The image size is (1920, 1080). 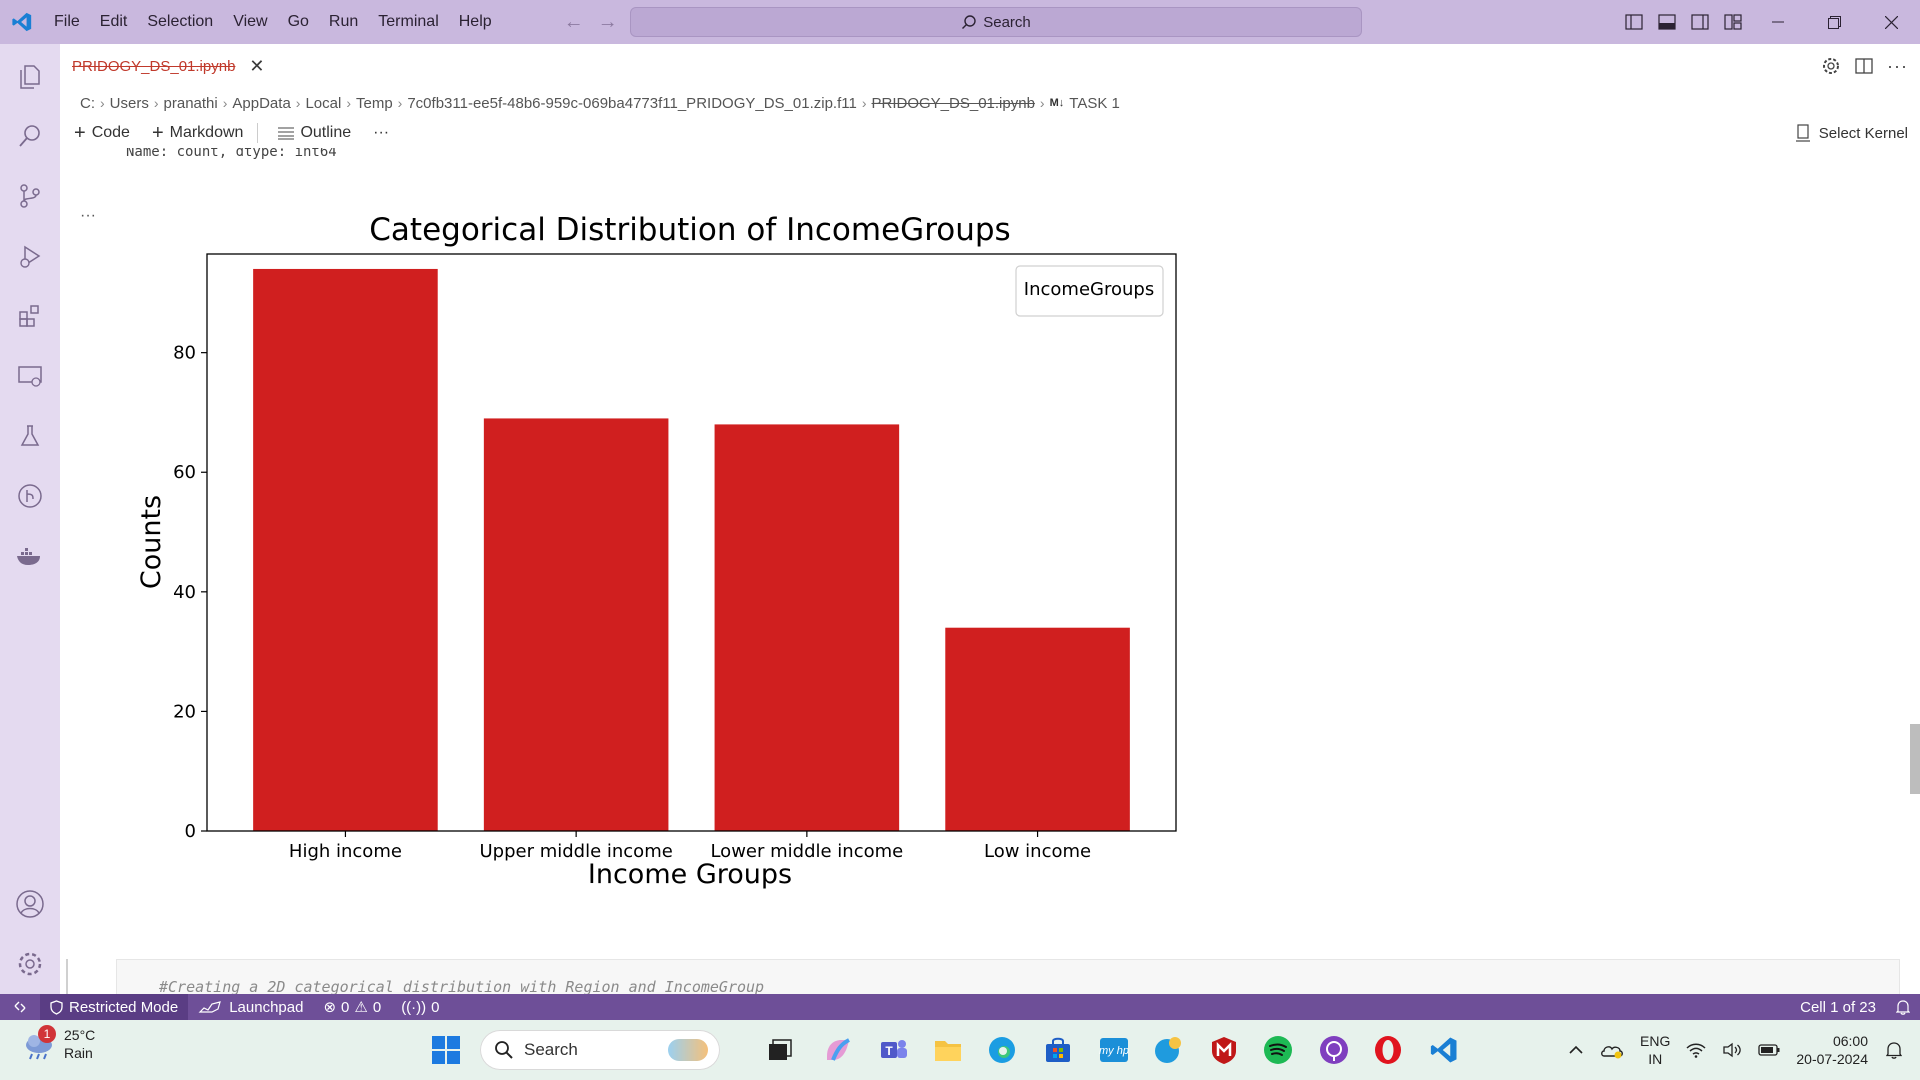 What do you see at coordinates (361, 1007) in the screenshot?
I see `warning-icon: ⚠` at bounding box center [361, 1007].